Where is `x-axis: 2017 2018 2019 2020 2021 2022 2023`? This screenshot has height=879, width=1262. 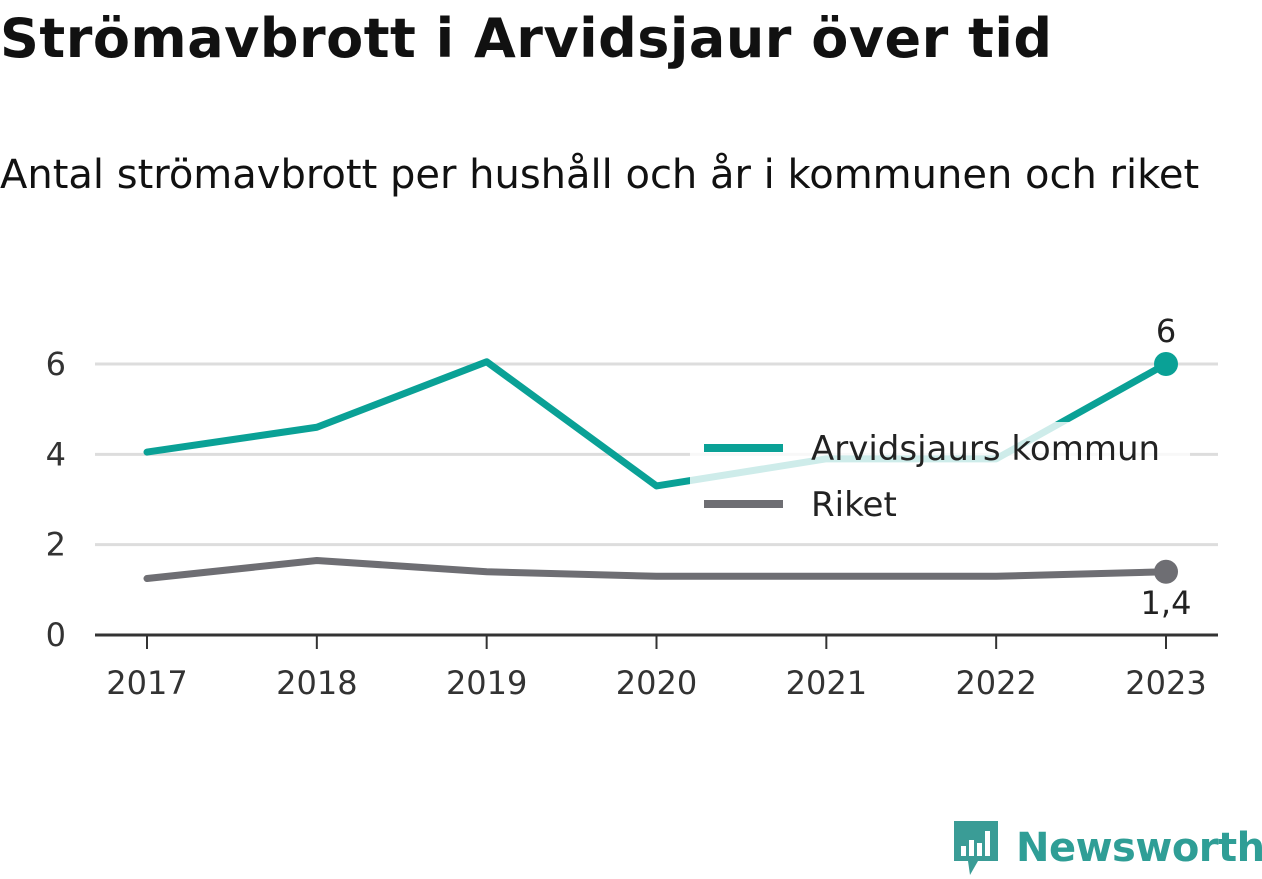
x-axis: 2017 2018 2019 2020 2021 2022 2023 is located at coordinates (656, 667).